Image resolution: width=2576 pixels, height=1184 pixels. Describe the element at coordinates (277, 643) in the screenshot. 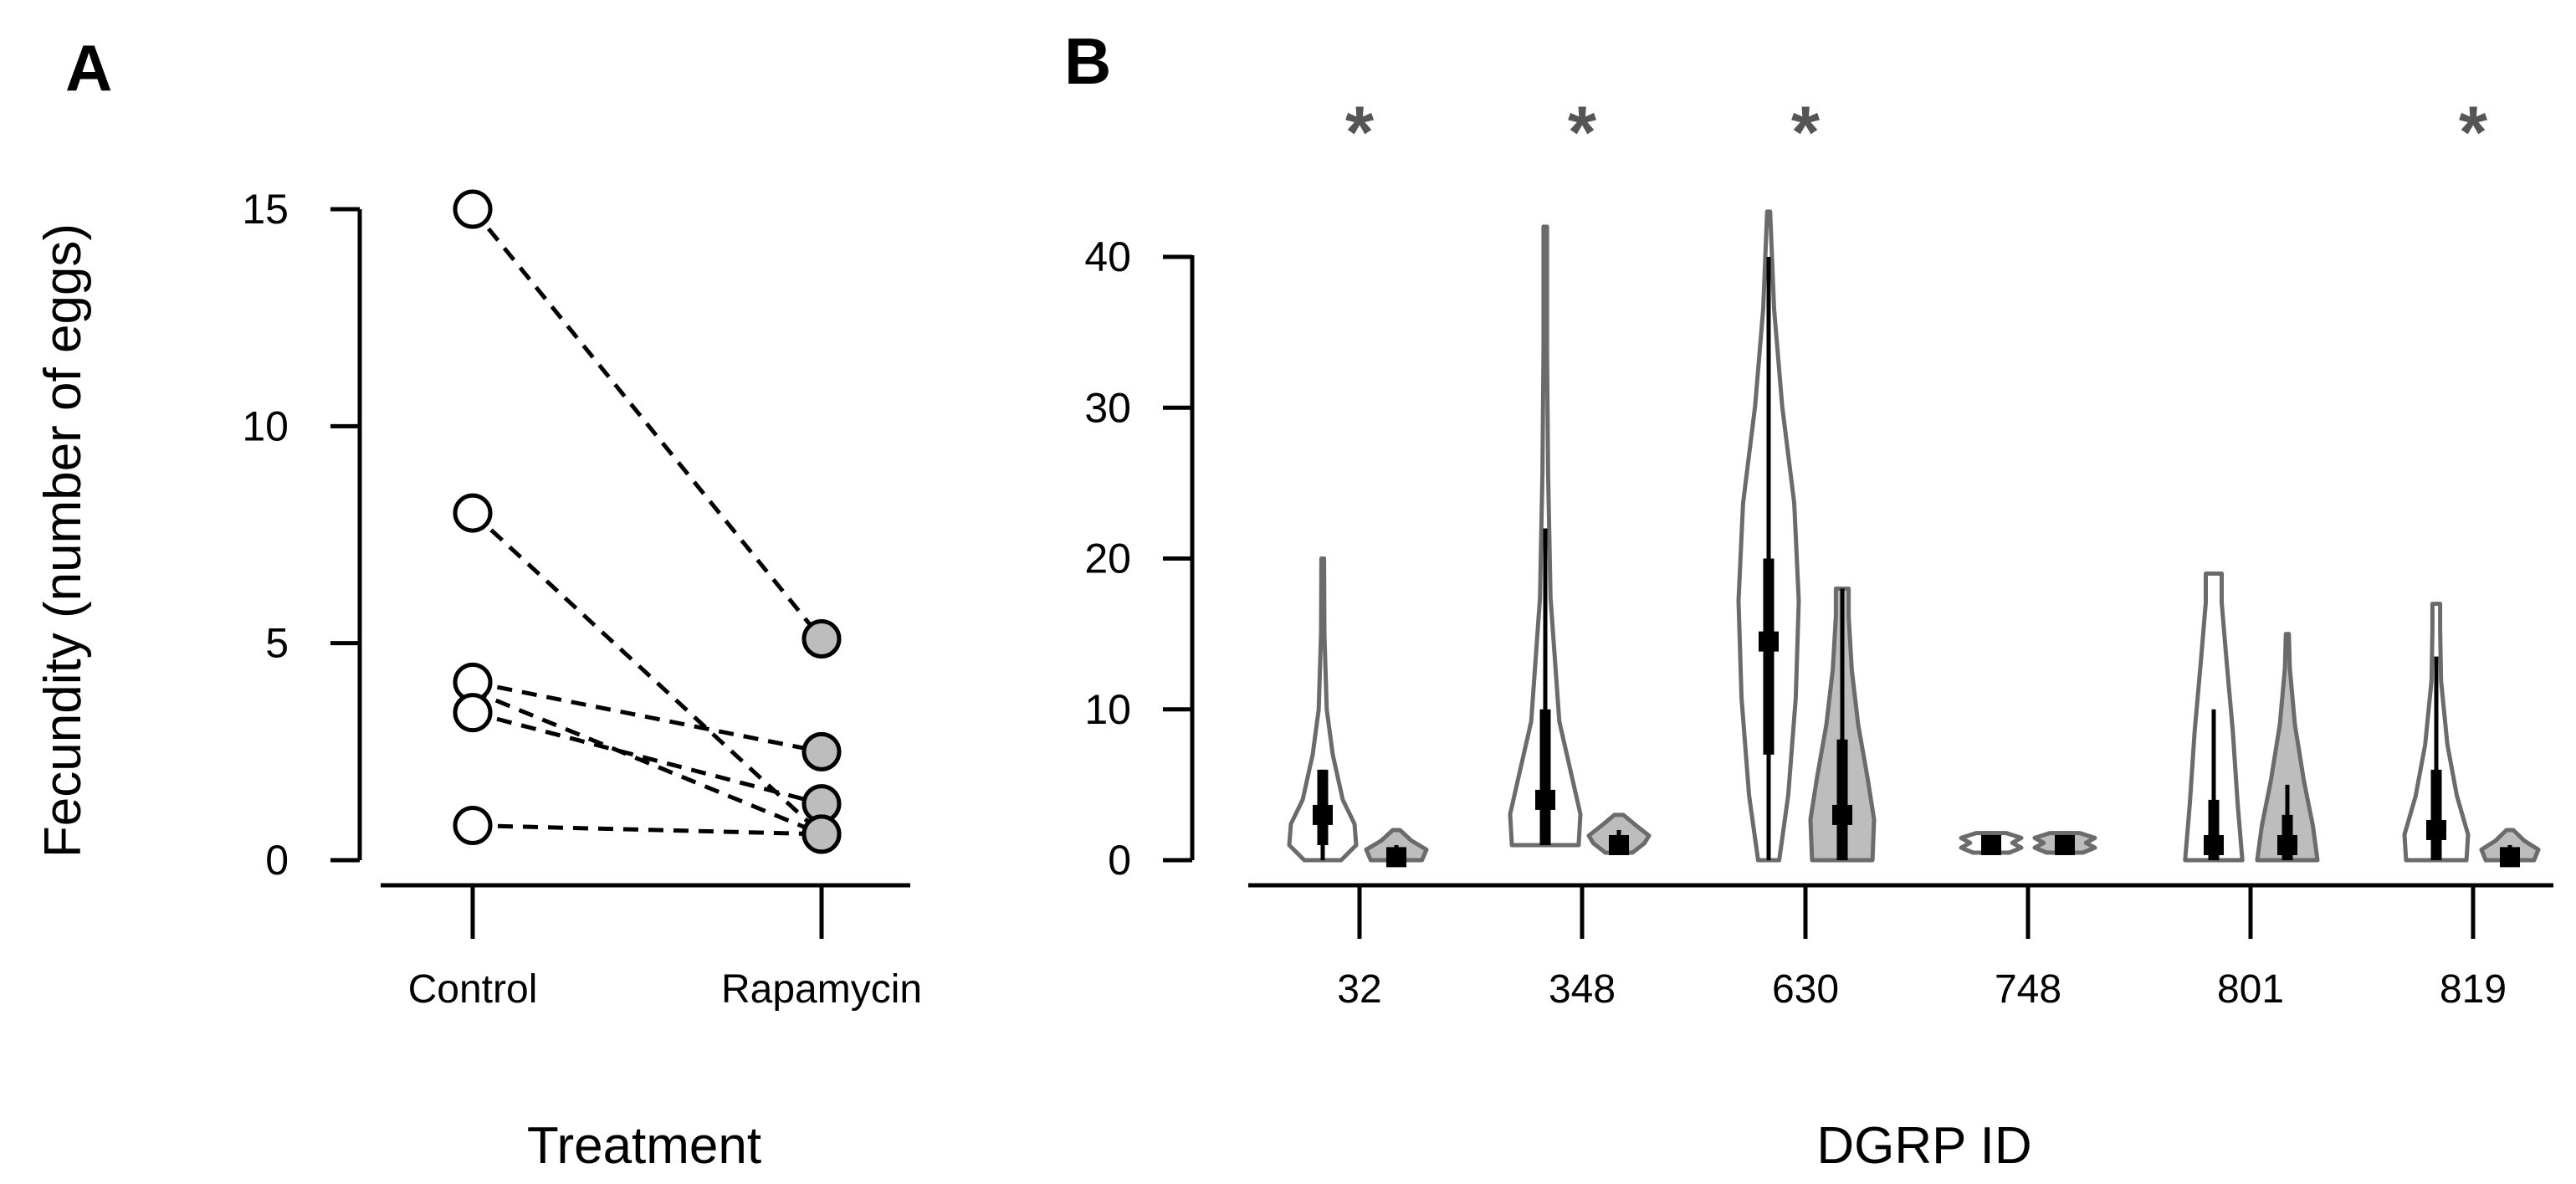

I see `panel-a-y-tick-label: 5` at that location.